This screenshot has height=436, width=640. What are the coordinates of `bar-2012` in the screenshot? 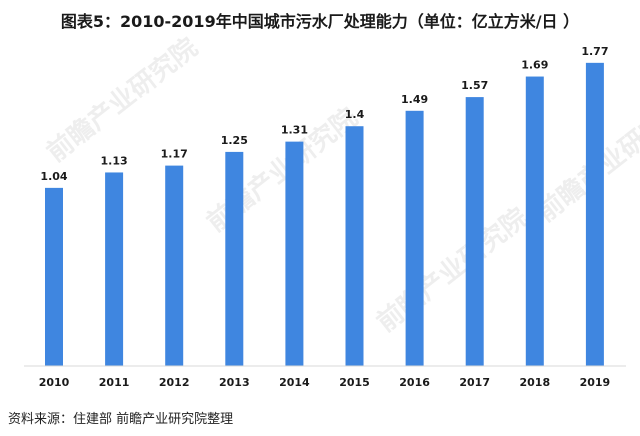 It's located at (174, 265).